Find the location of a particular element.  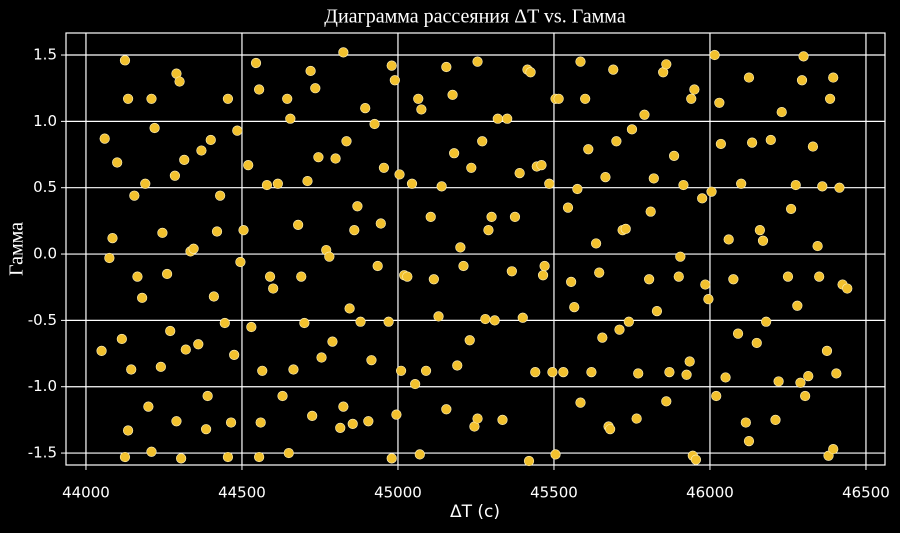

y-tick-label: 1.5 is located at coordinates (45, 55).